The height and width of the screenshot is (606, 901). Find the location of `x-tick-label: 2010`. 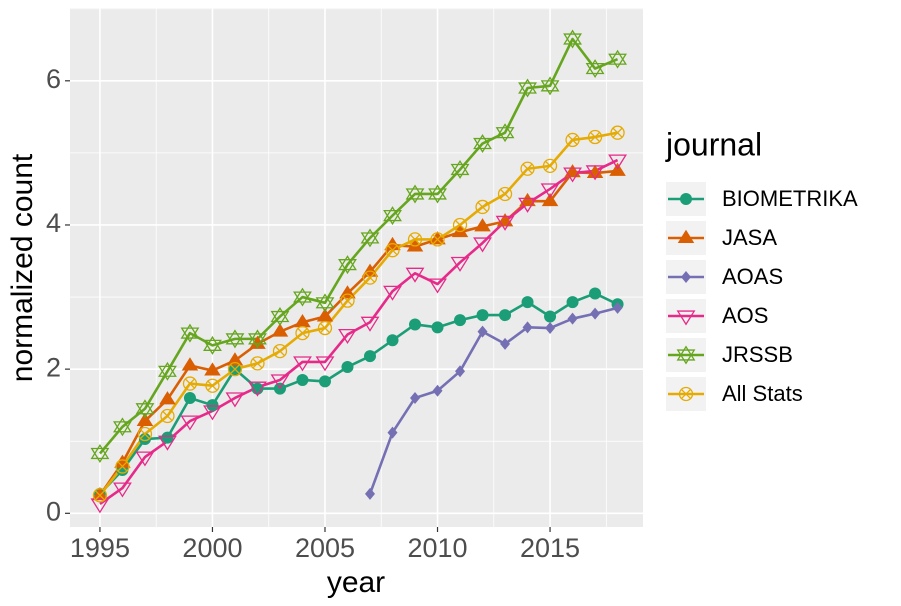

x-tick-label: 2010 is located at coordinates (437, 548).